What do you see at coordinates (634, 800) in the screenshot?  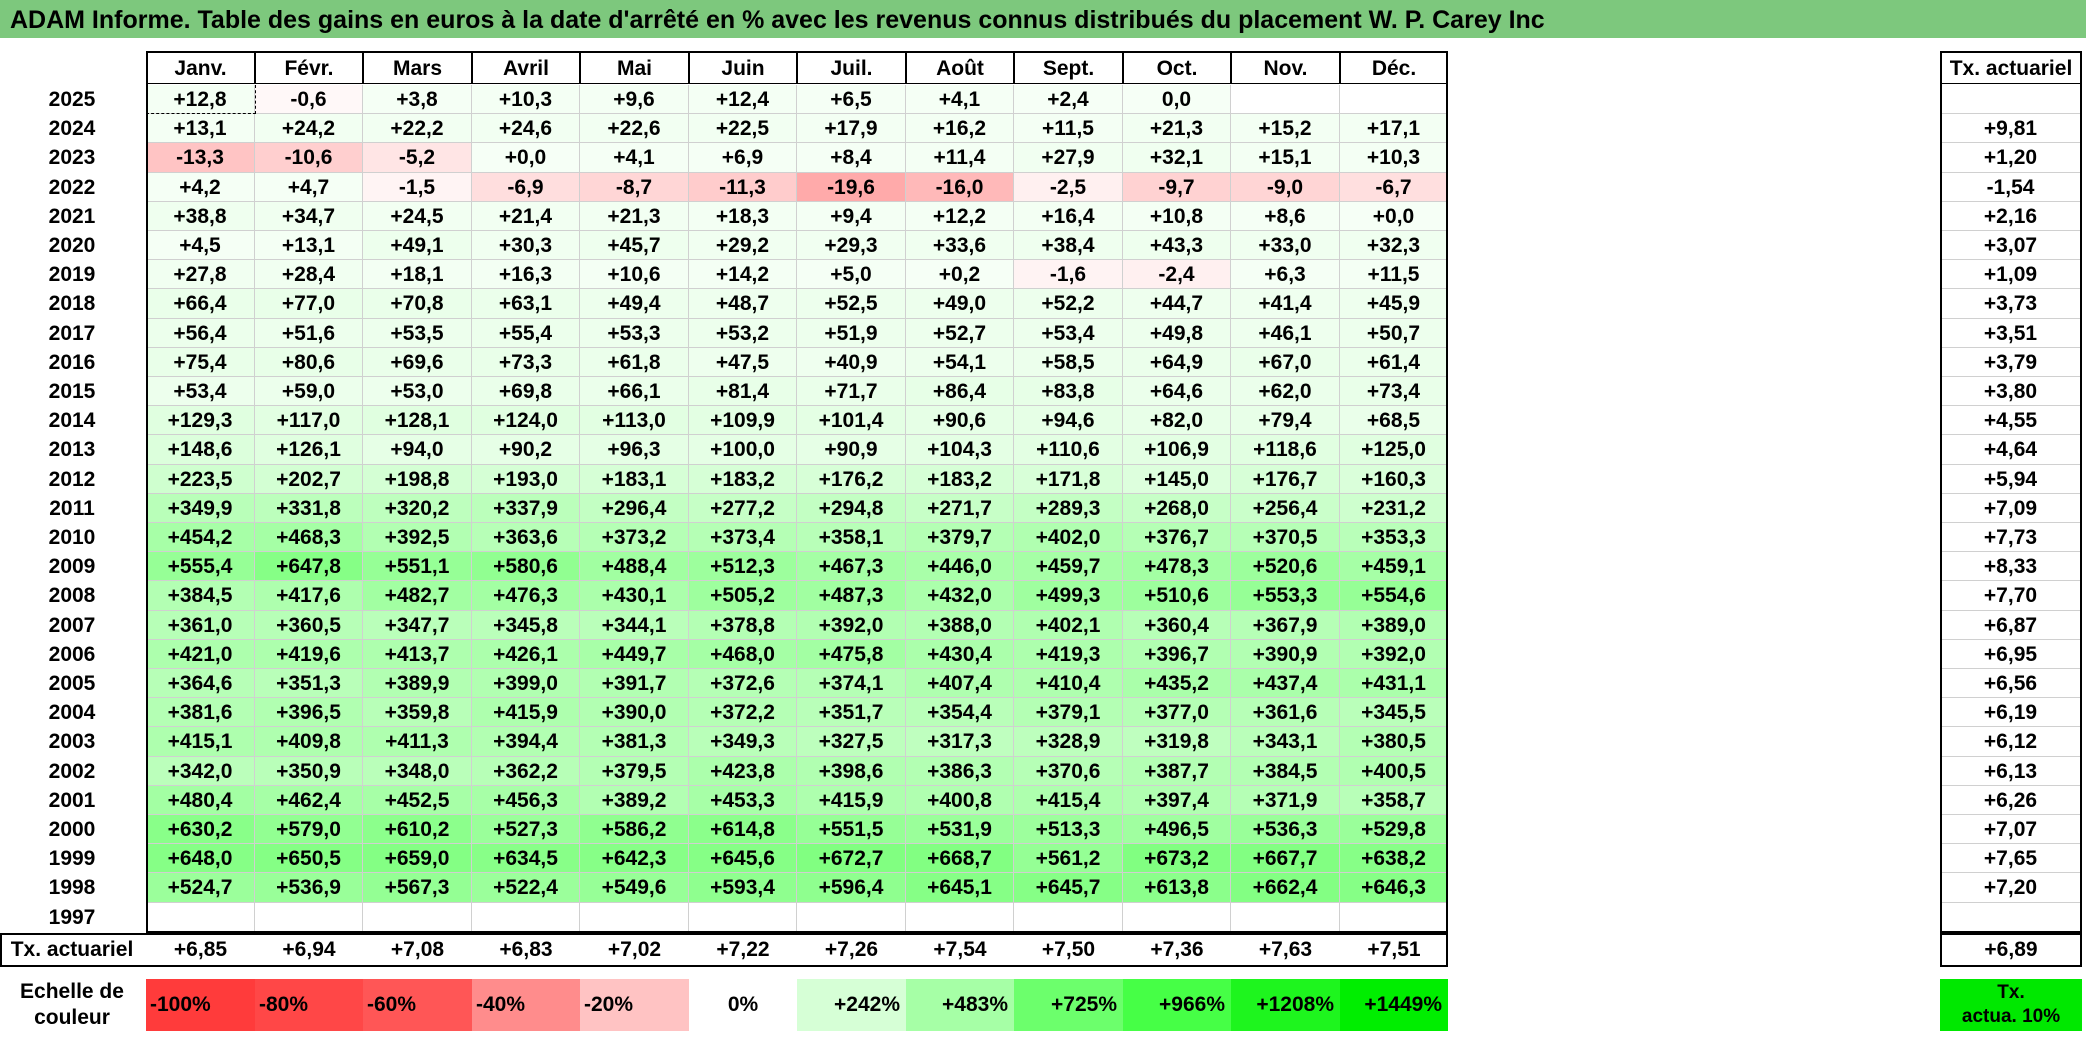 I see `gain-cell: +389,2` at bounding box center [634, 800].